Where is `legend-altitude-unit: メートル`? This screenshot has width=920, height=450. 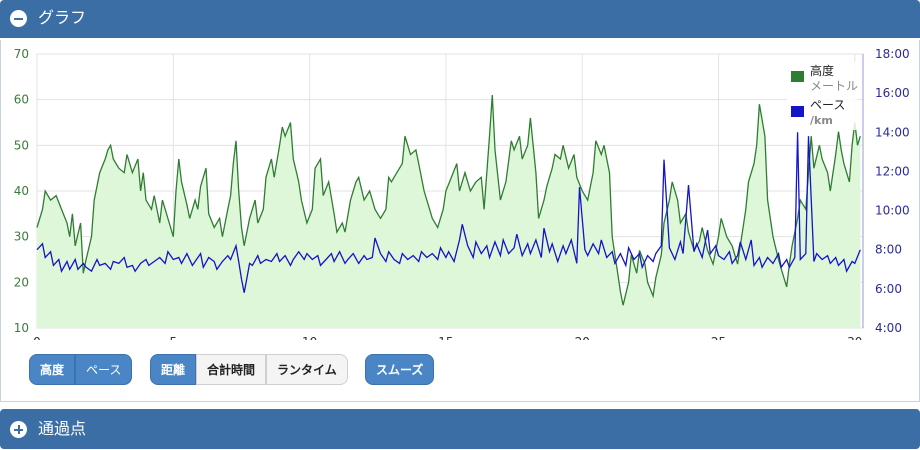 legend-altitude-unit: メートル is located at coordinates (834, 86).